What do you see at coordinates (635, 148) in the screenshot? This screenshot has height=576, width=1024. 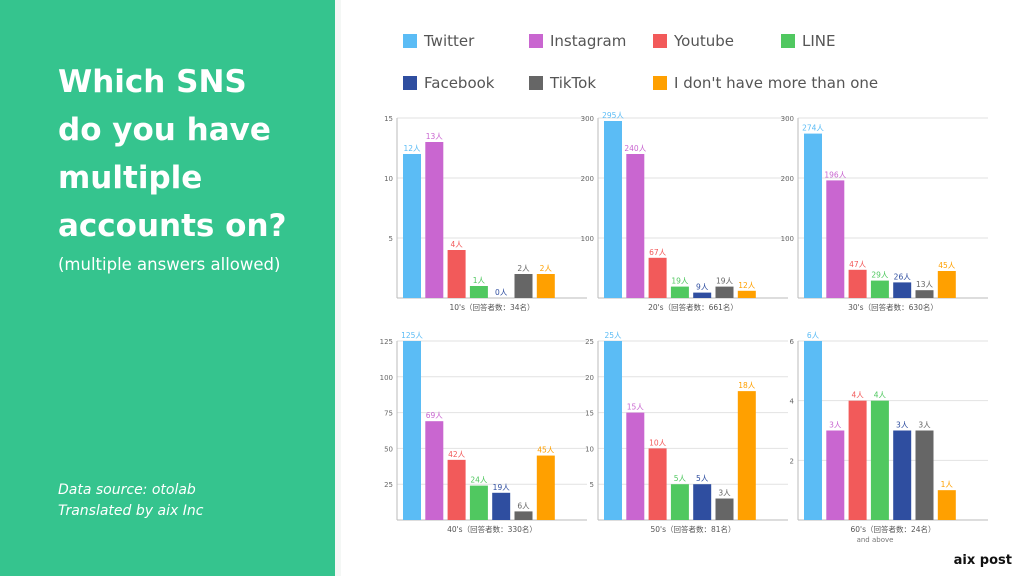 I see `data-label: 240人` at bounding box center [635, 148].